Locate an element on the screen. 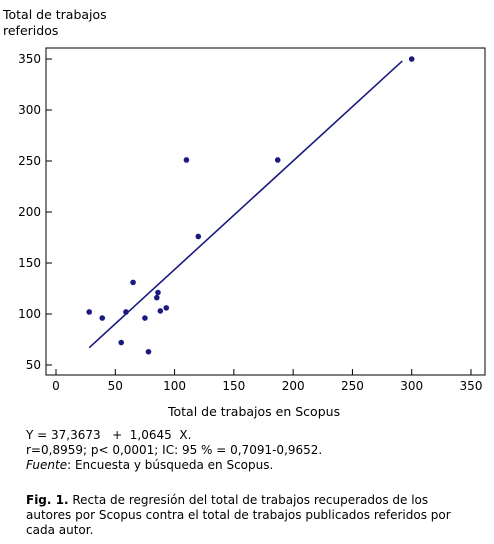  x-tick-label: 350 is located at coordinates (471, 386).